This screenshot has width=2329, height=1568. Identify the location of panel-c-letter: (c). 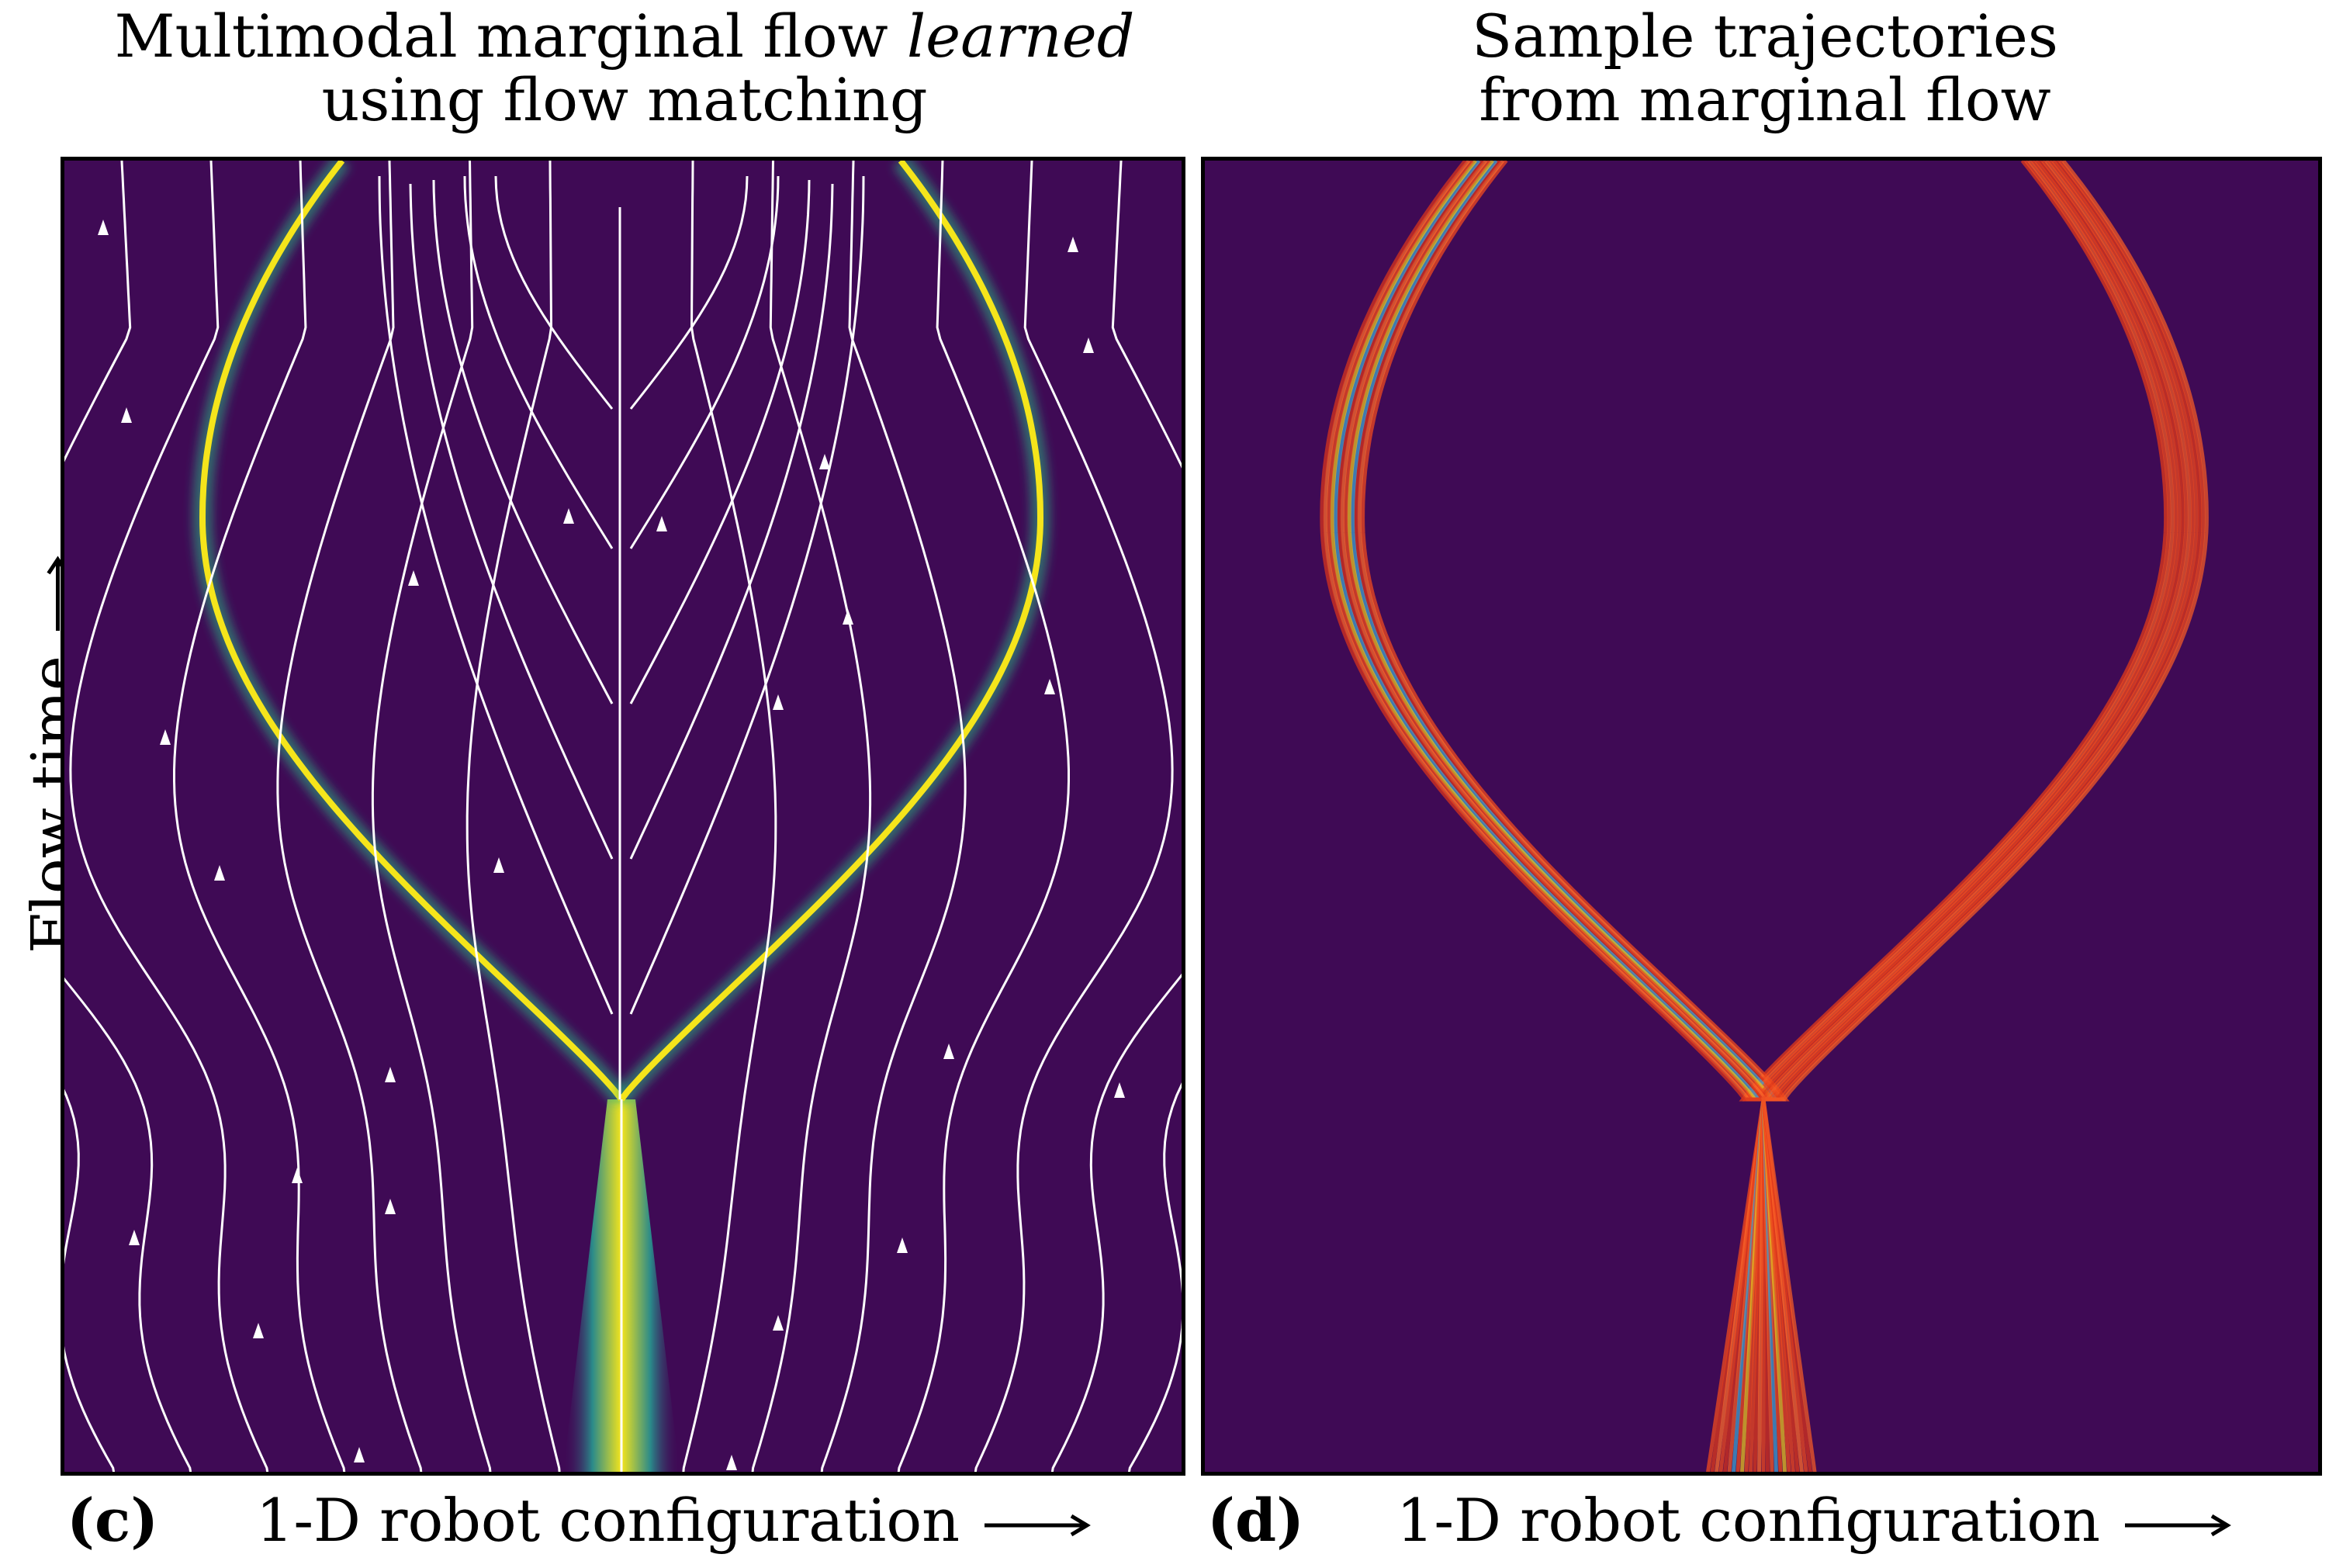
(113, 1521).